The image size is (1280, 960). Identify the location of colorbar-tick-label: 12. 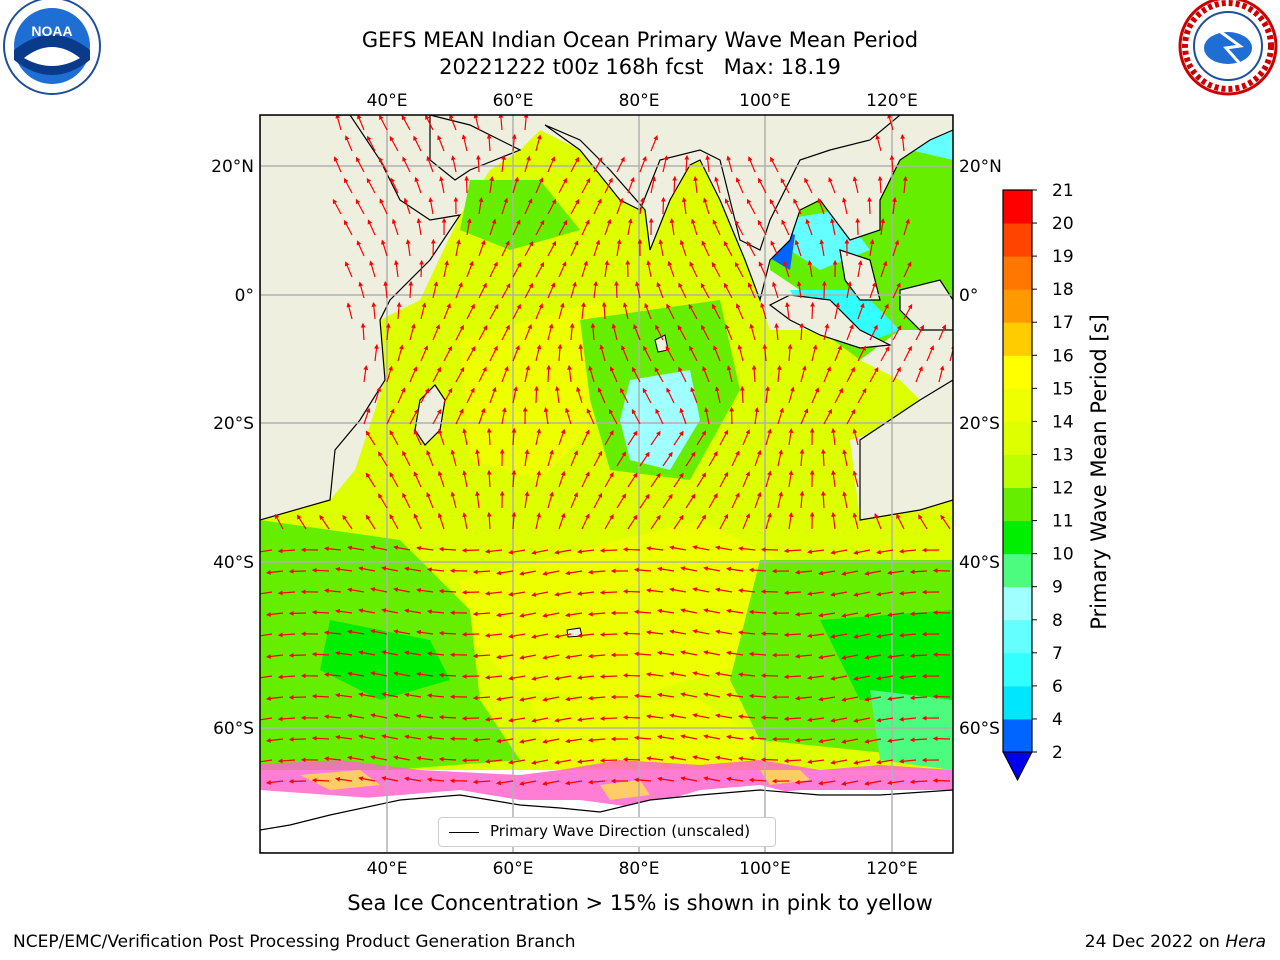
(1063, 489).